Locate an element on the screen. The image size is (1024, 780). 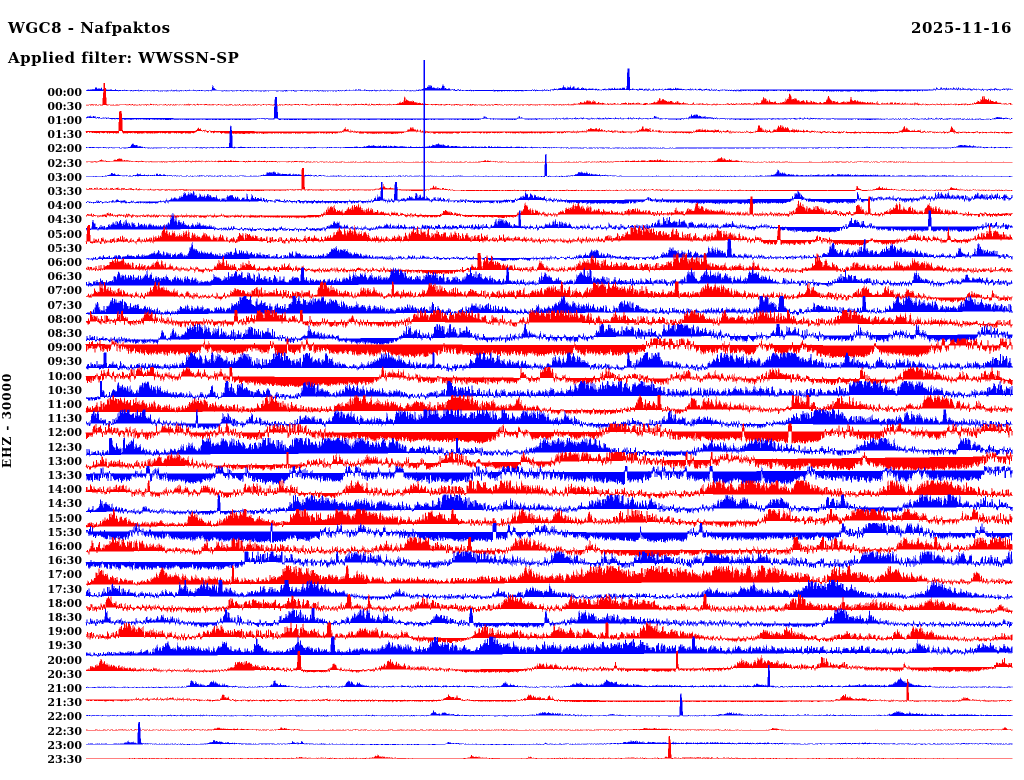
time-label: 21:00 is located at coordinates (64, 688).